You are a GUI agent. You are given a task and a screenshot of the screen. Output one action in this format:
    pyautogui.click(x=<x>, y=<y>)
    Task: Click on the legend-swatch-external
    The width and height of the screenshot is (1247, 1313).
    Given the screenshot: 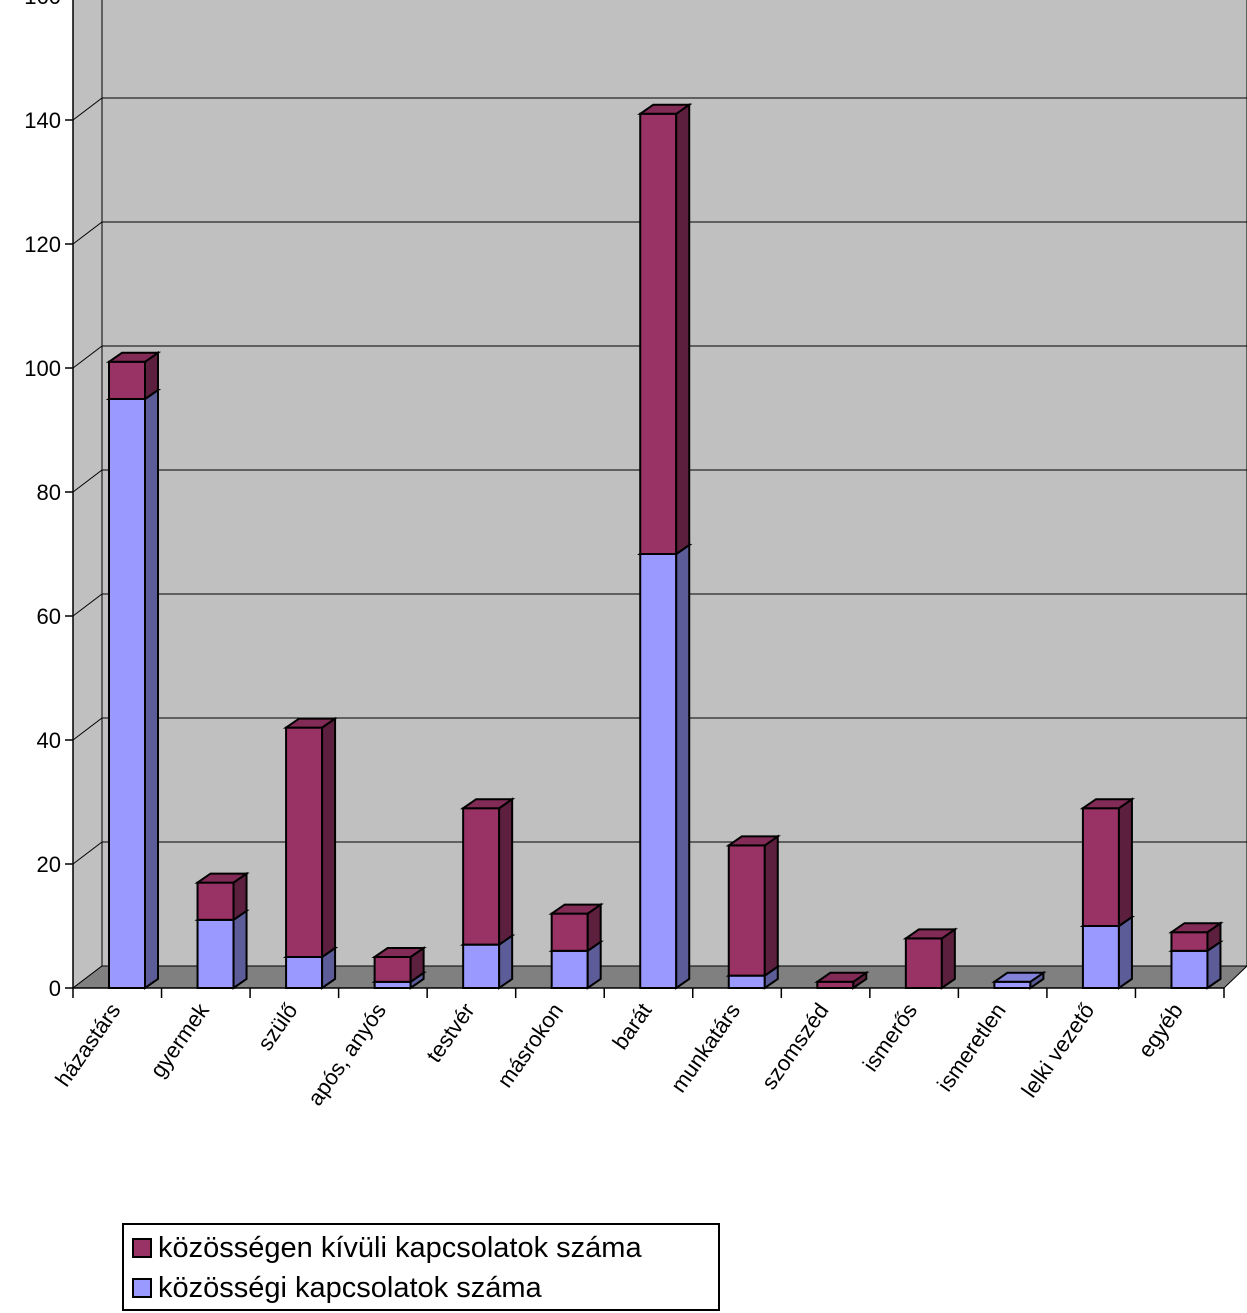 What is the action you would take?
    pyautogui.click(x=142, y=1248)
    